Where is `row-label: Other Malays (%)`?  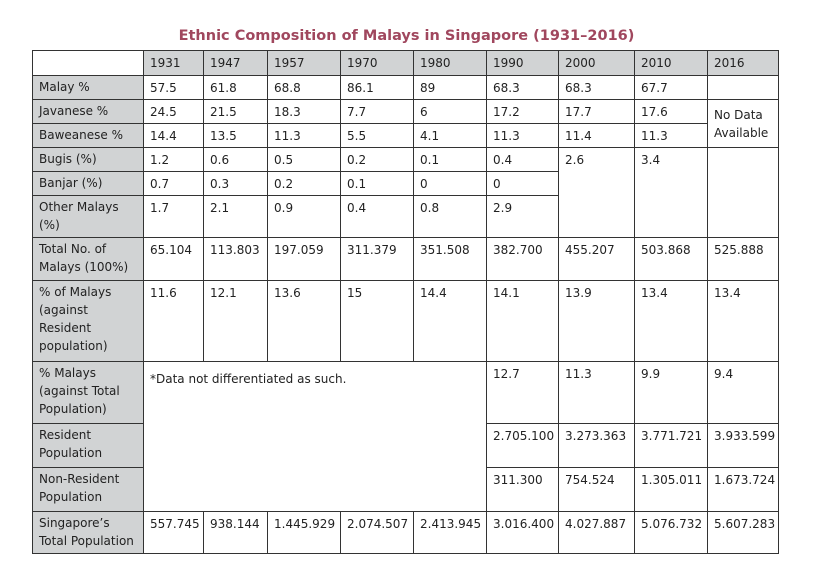
row-label: Other Malays (%) is located at coordinates (88, 216).